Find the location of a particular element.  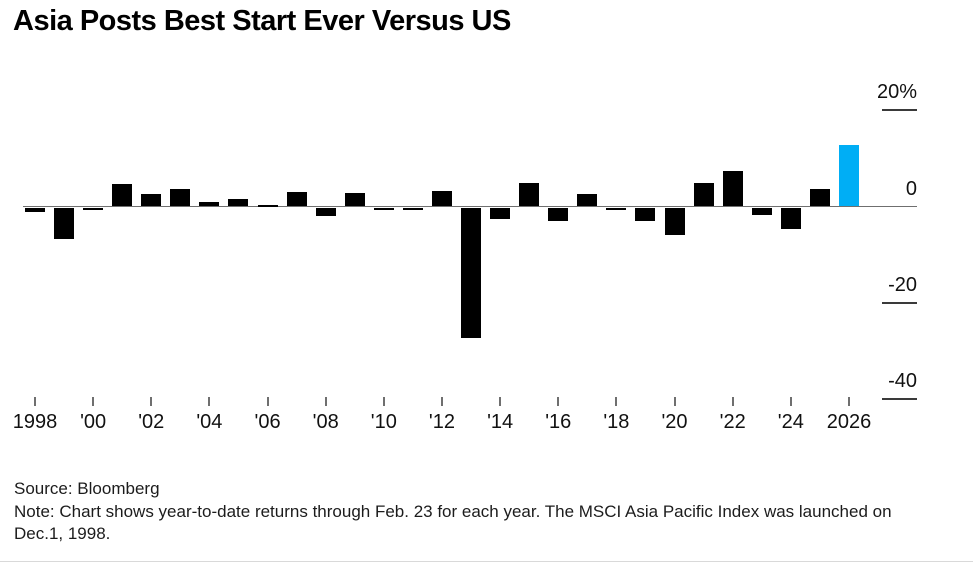

x-tick-2026 is located at coordinates (848, 401).